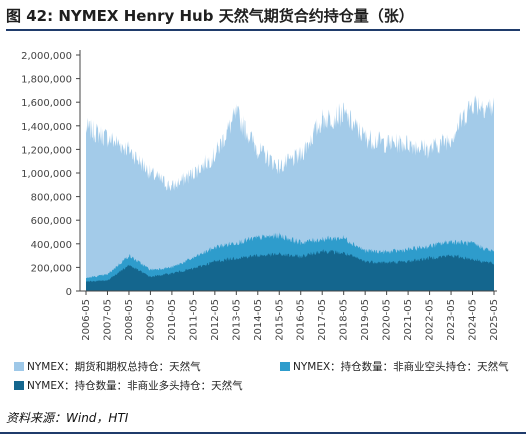 The height and width of the screenshot is (434, 526). What do you see at coordinates (51, 268) in the screenshot?
I see `y-tick-label: 200,000` at bounding box center [51, 268].